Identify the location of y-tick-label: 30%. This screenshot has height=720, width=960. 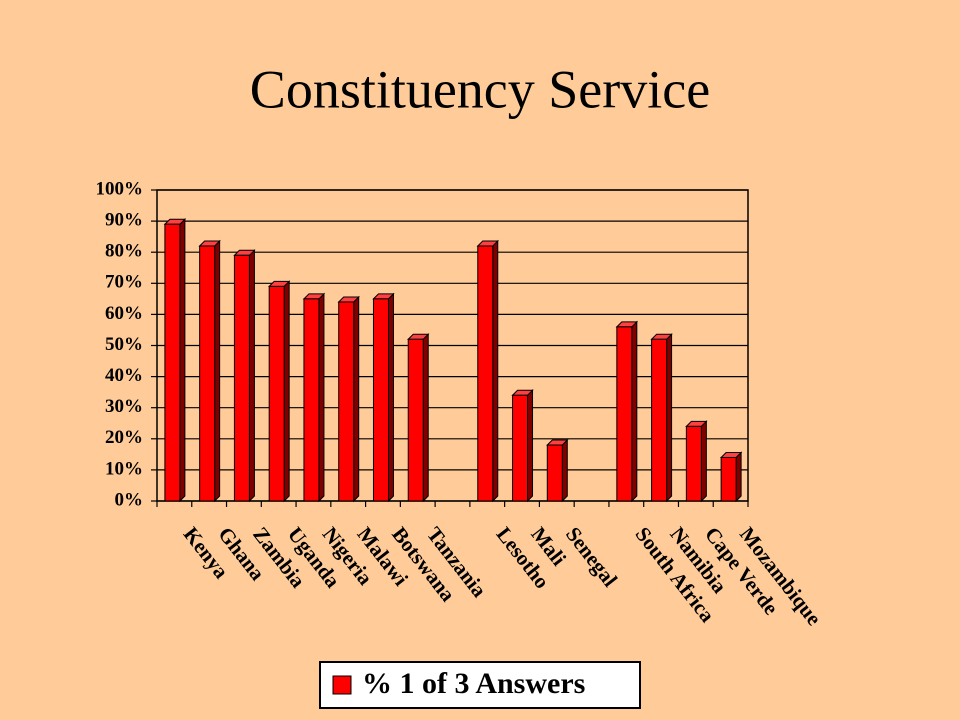
(124, 406).